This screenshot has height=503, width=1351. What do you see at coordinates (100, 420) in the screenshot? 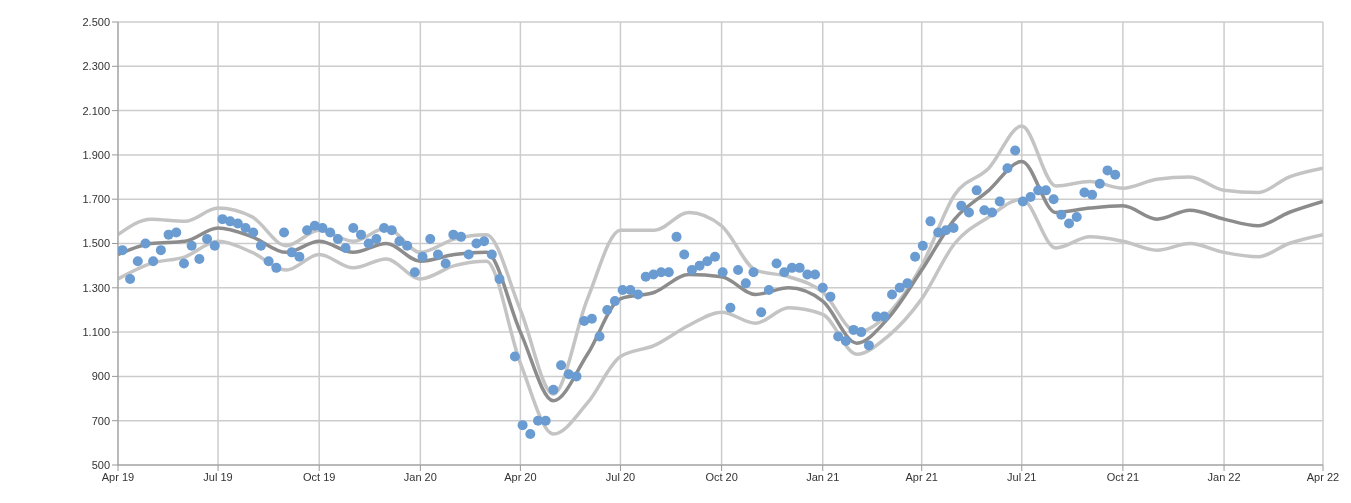
I see `y-tick-label: 700` at bounding box center [100, 420].